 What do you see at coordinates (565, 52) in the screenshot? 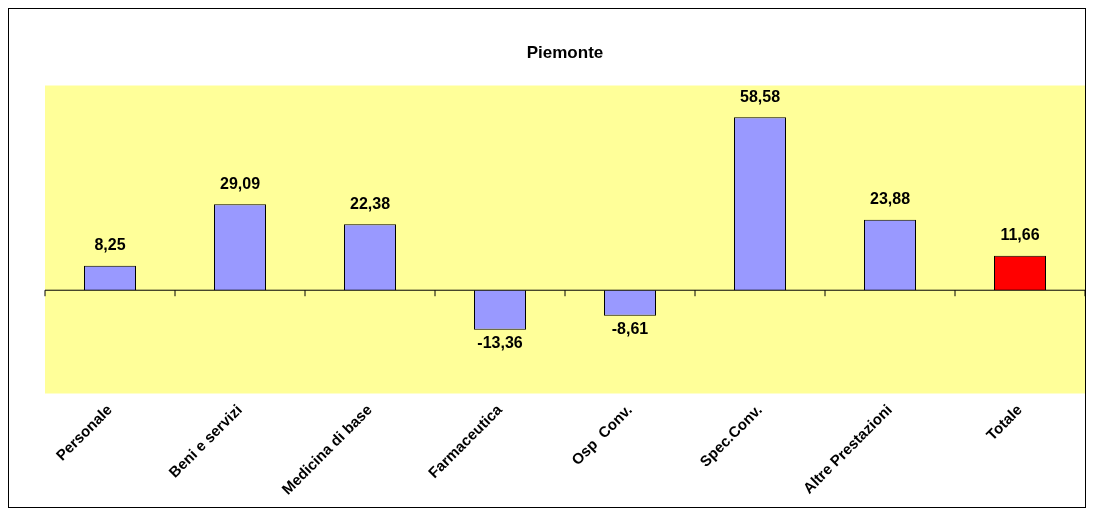
I see `chart-title: Piemonte` at bounding box center [565, 52].